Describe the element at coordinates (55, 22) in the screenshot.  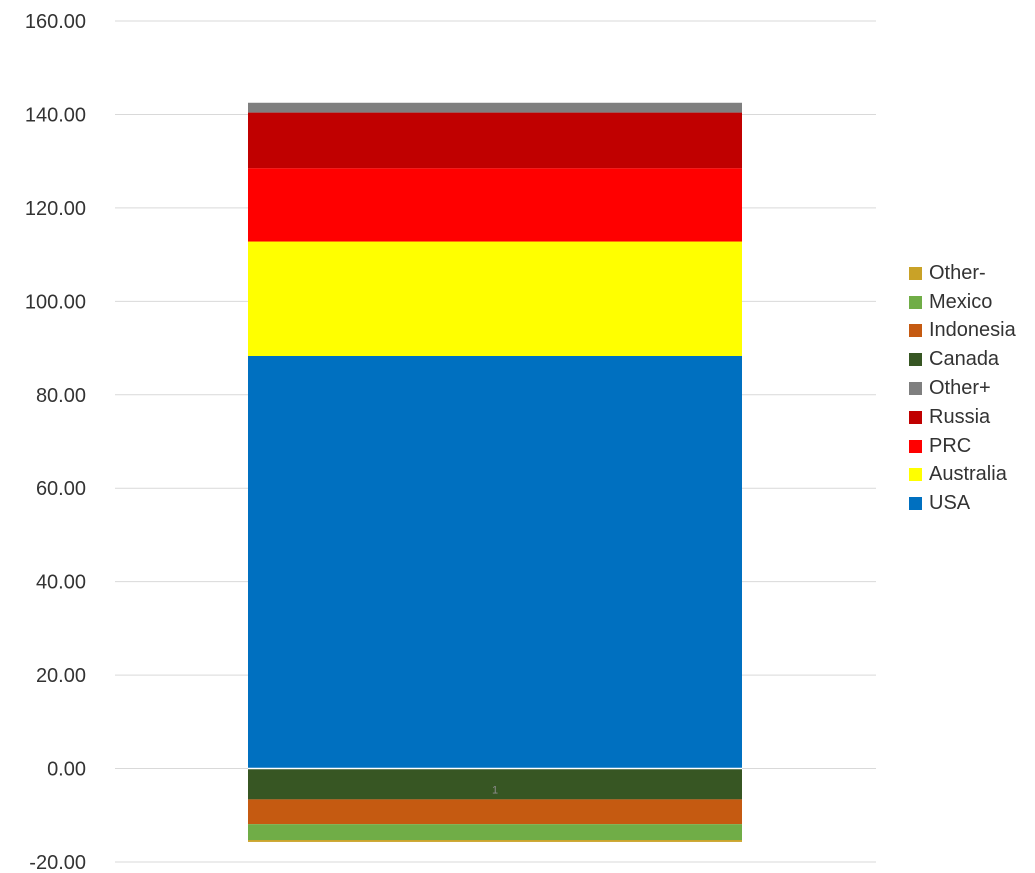
I see `y-tick-label: 160.00` at that location.